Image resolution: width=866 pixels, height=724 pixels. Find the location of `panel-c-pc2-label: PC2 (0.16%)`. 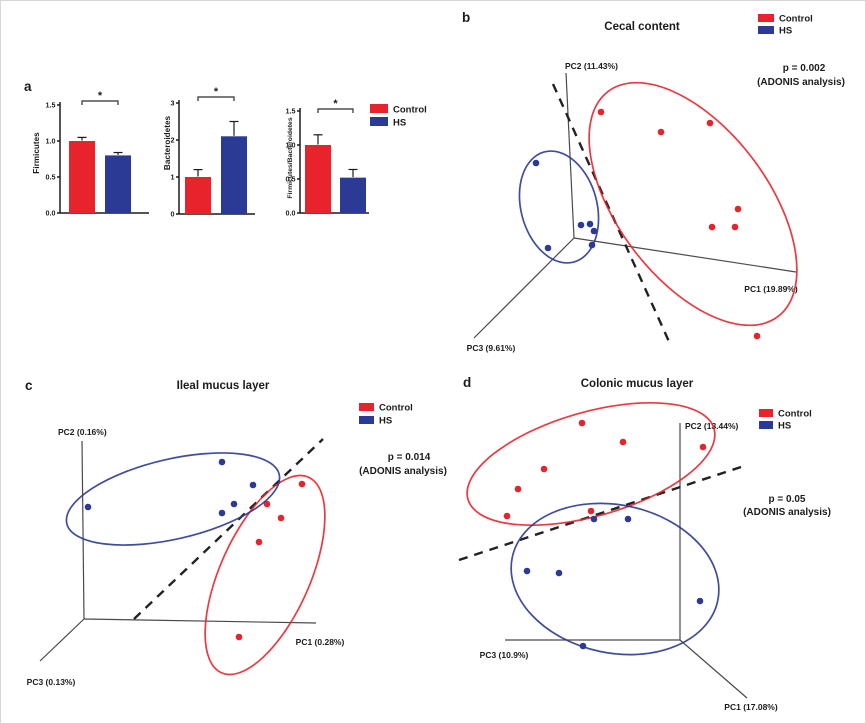

panel-c-pc2-label: PC2 (0.16%) is located at coordinates (82, 432).